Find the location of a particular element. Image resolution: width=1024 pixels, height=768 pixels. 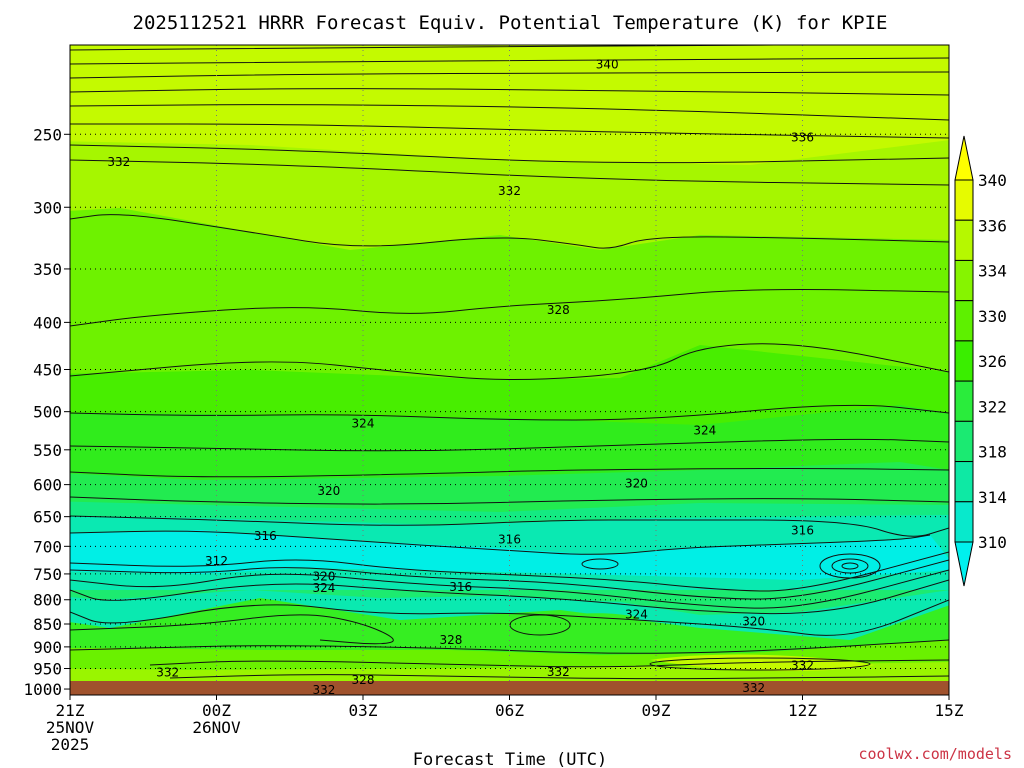

contour-label-text-16: 324 is located at coordinates (636, 614).